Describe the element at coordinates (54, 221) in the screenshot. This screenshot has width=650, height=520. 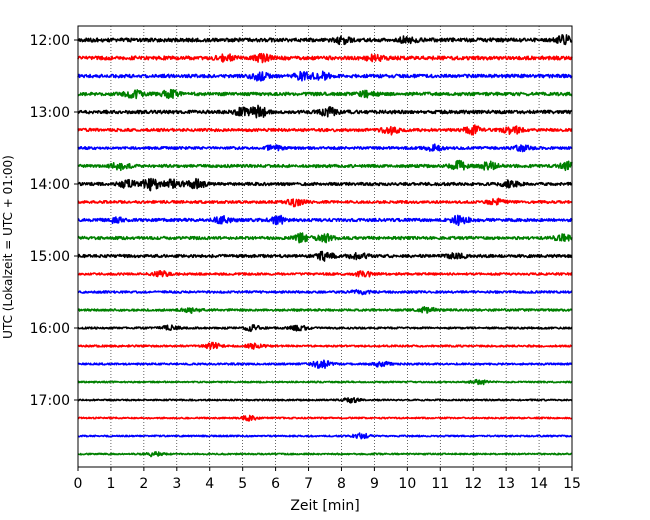
I see `y-axis-ticks: 12:00 13:00 14:00 15:00 16:00 17:00` at that location.